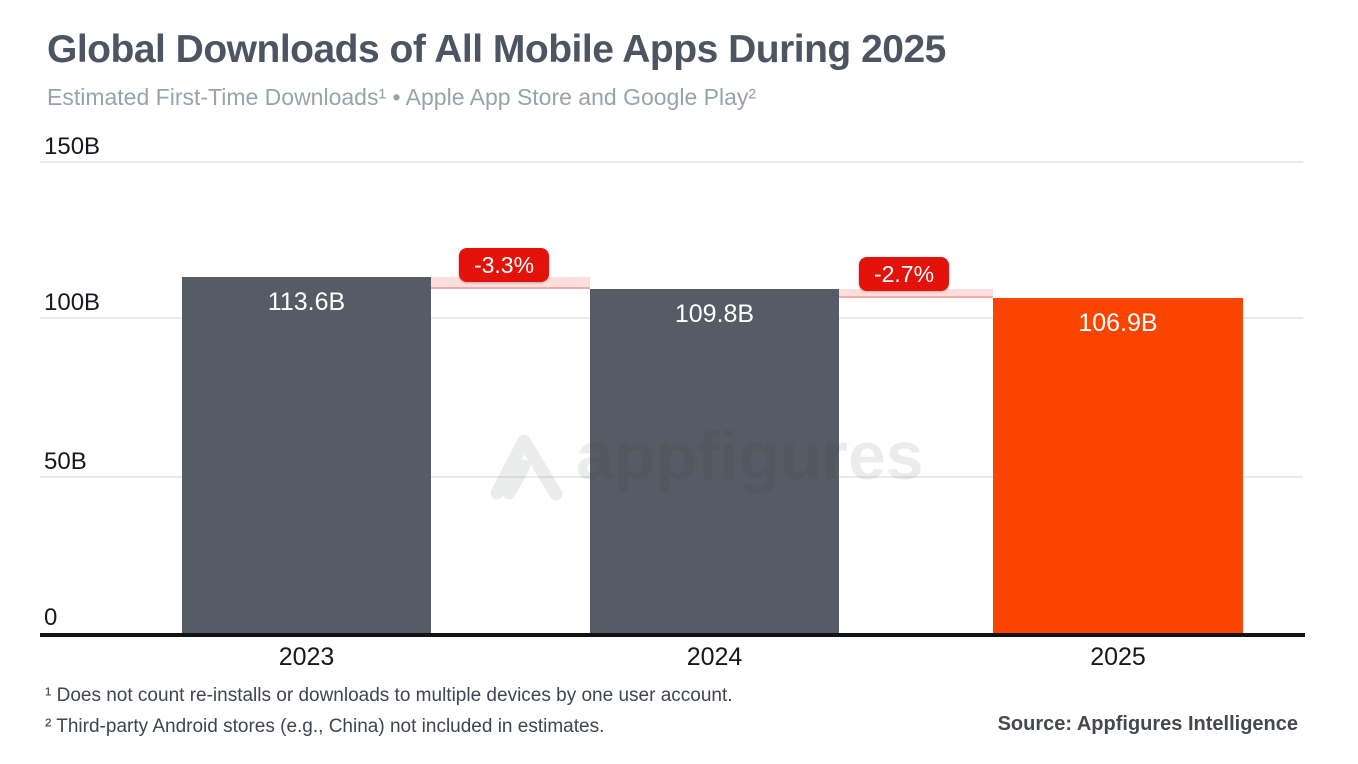 The height and width of the screenshot is (764, 1358). What do you see at coordinates (526, 467) in the screenshot?
I see `appfigures-logo-icon` at bounding box center [526, 467].